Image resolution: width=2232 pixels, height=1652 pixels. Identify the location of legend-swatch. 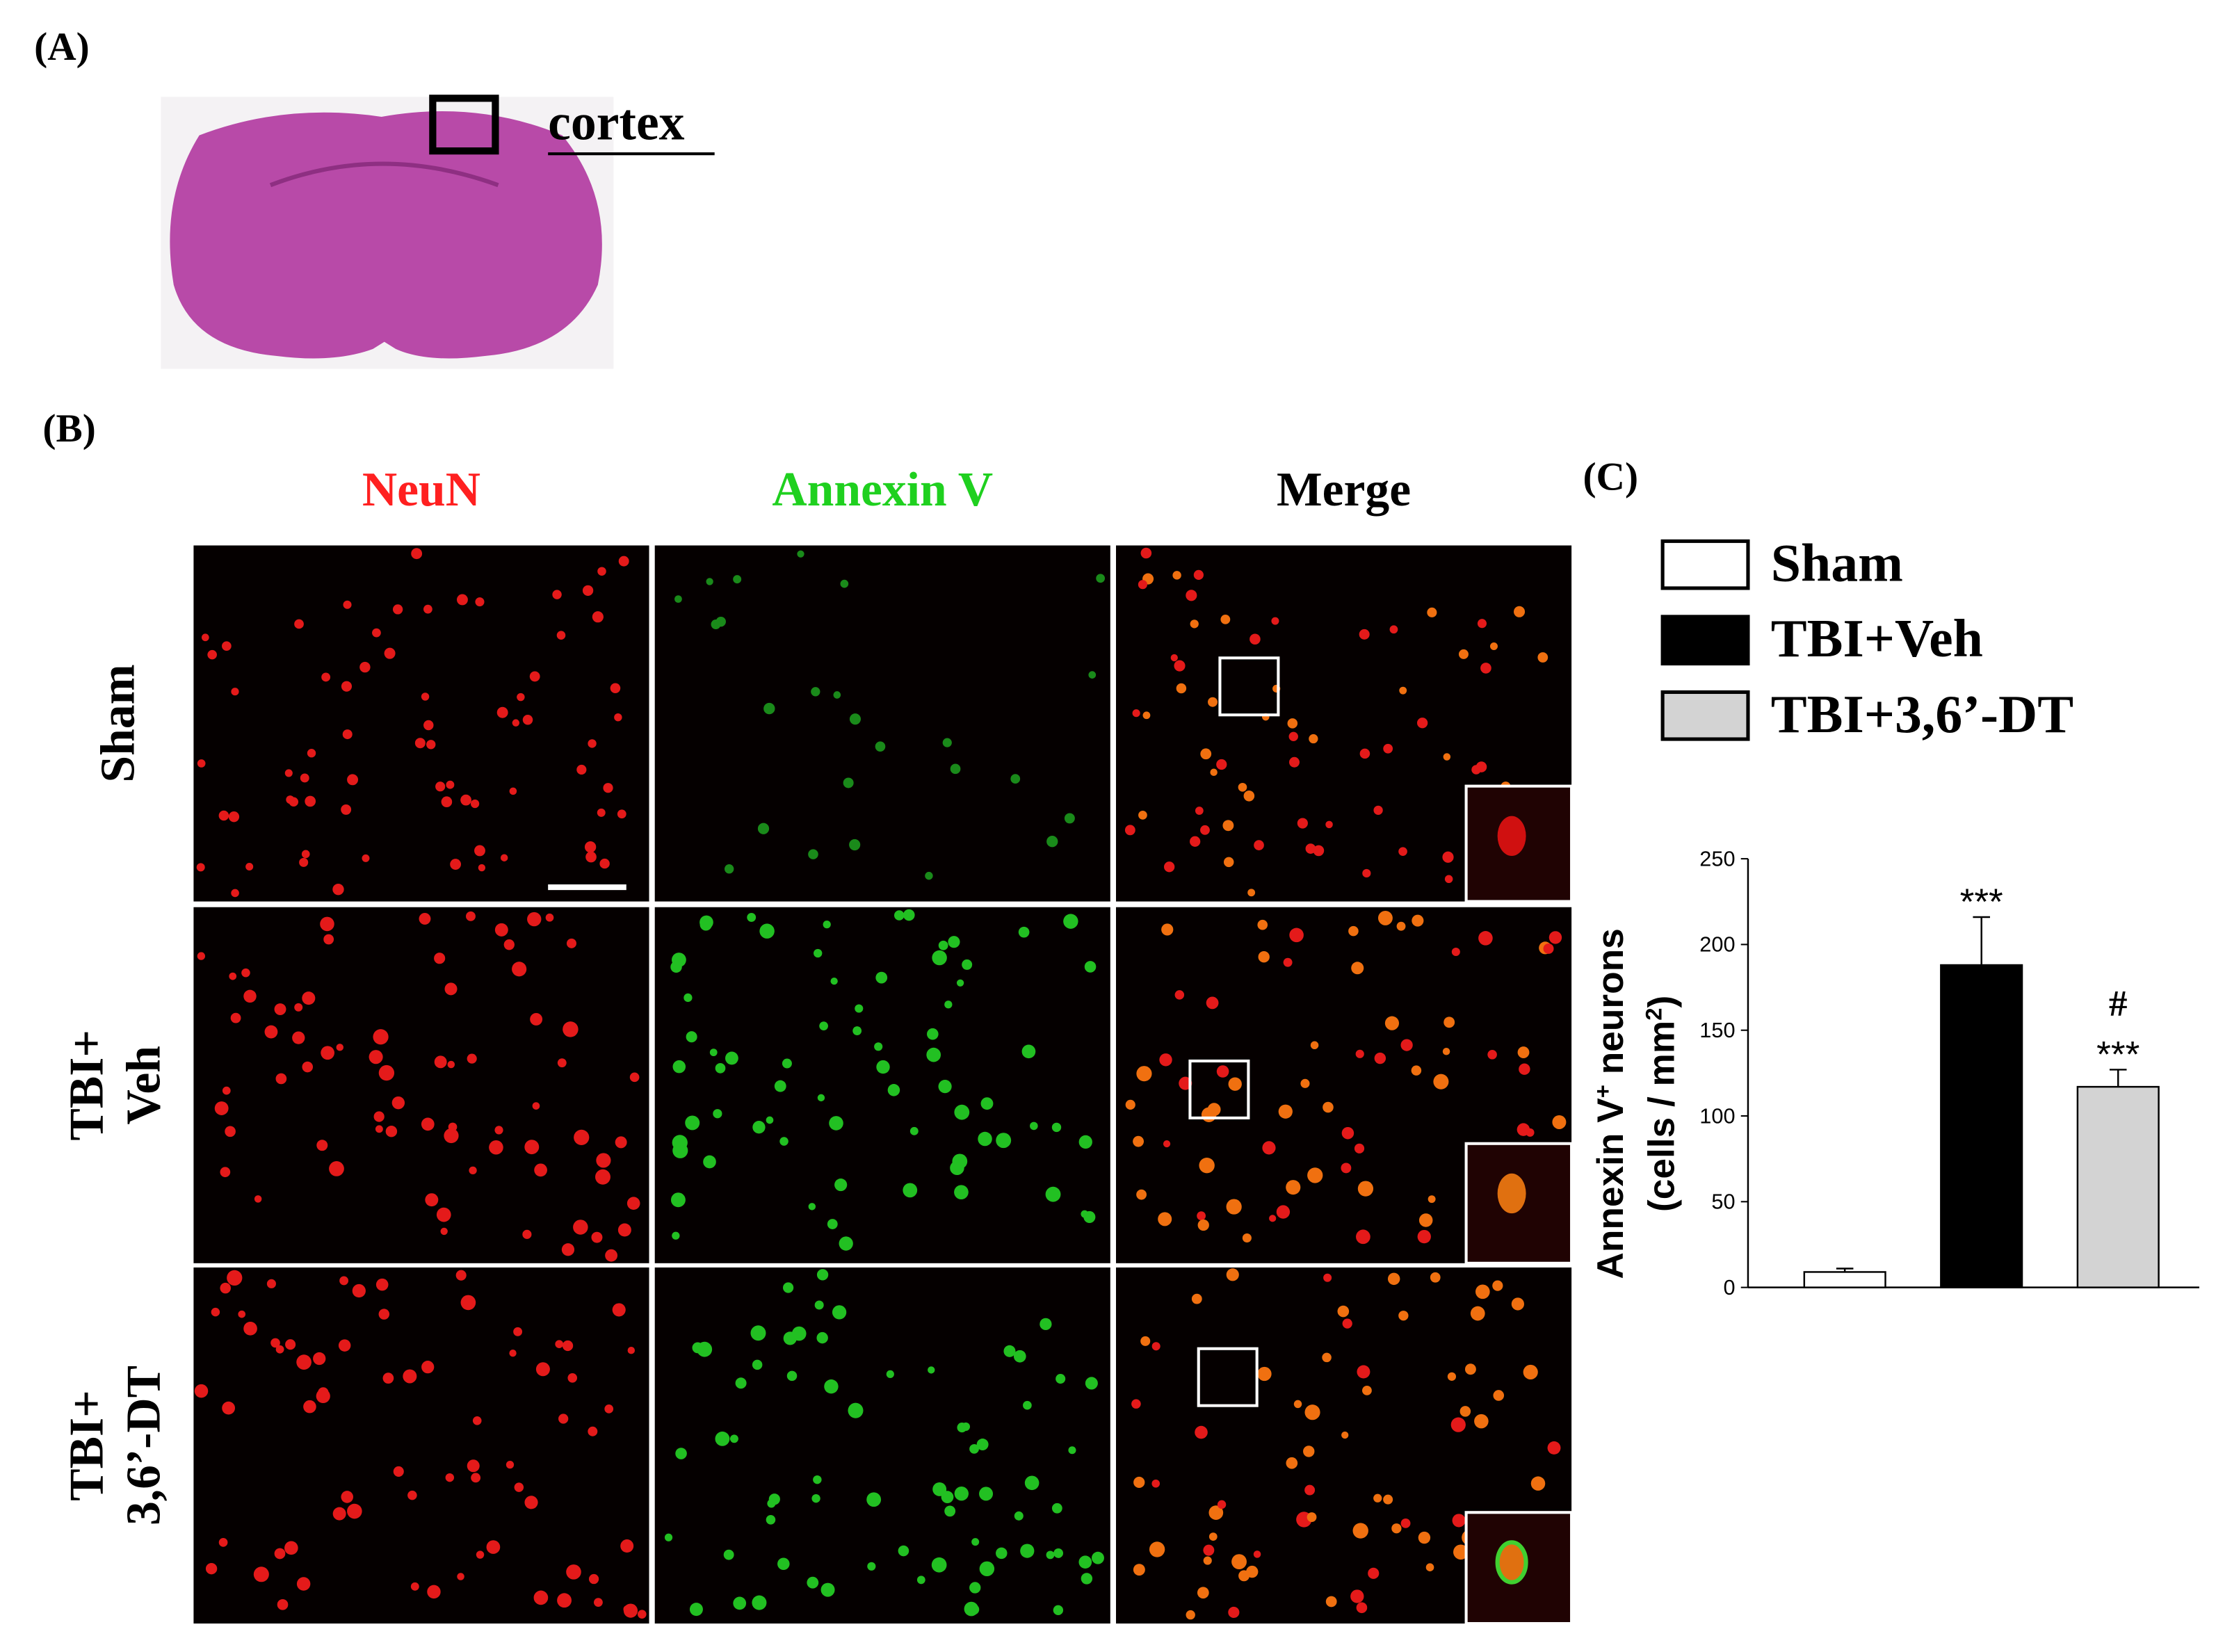
(1705, 715).